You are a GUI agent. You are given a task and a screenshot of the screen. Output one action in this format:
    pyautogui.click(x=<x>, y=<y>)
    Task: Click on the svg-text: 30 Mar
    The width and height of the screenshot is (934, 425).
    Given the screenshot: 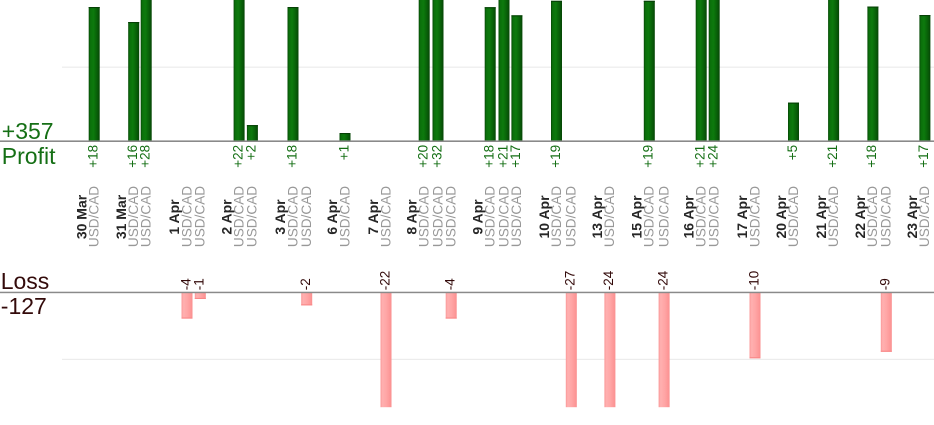 What is the action you would take?
    pyautogui.click(x=82, y=216)
    